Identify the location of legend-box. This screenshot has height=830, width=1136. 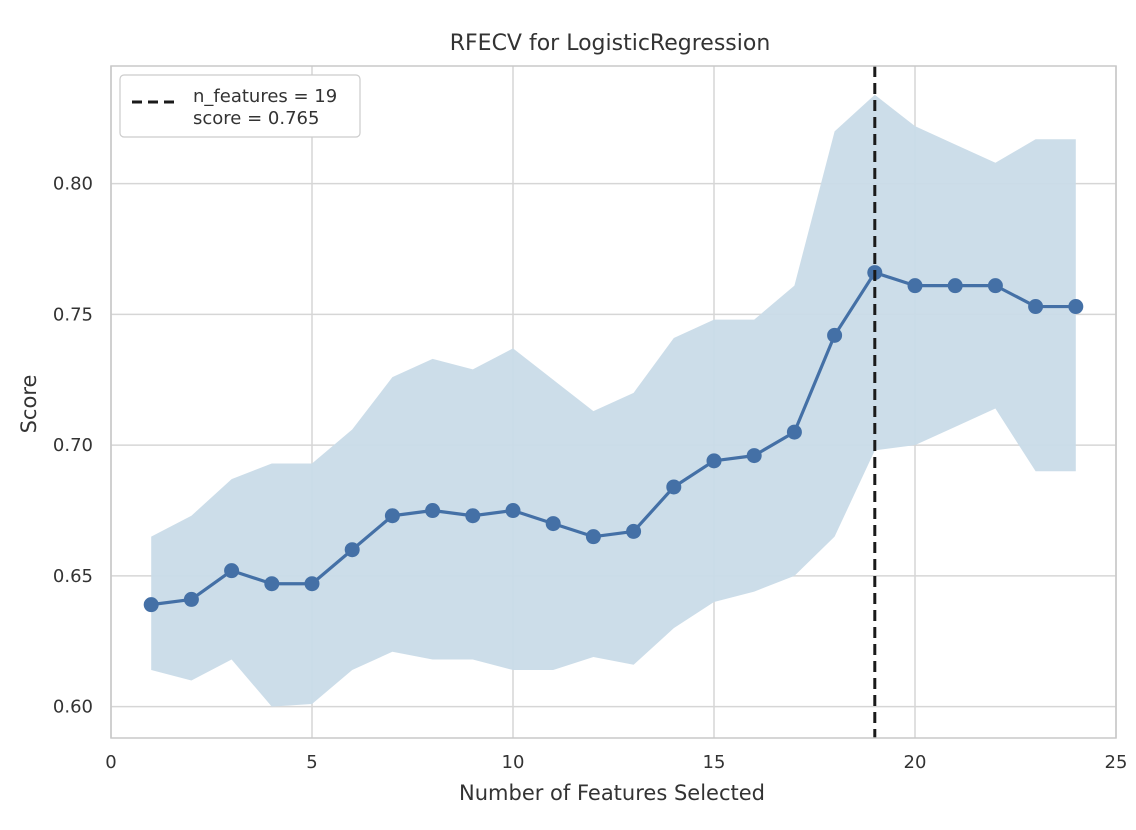
(240, 106).